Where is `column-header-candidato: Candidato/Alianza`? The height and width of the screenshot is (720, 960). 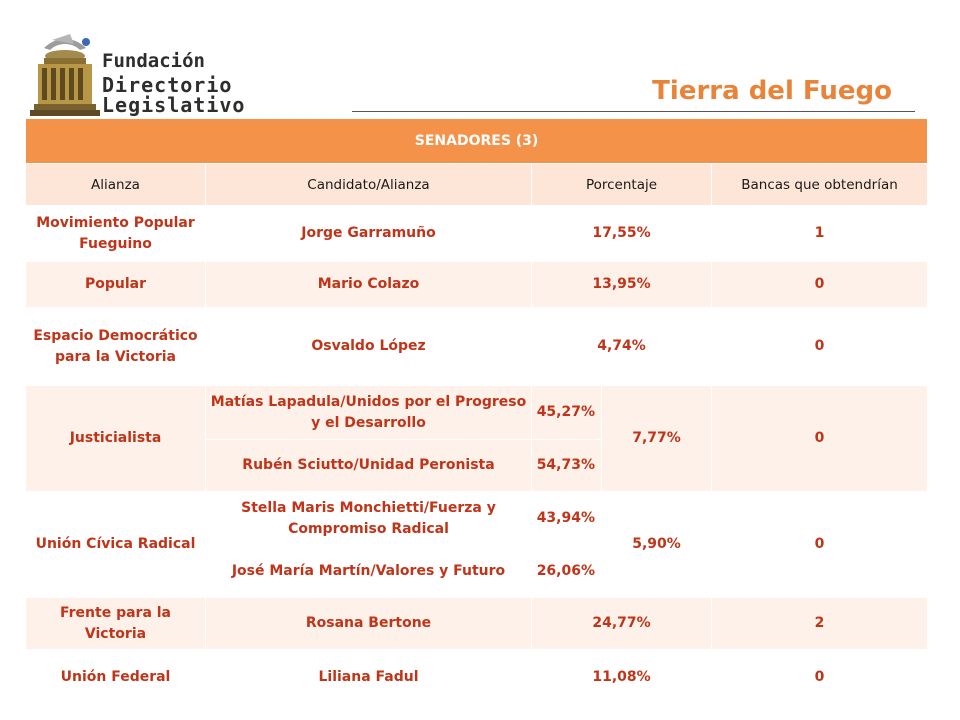 column-header-candidato: Candidato/Alianza is located at coordinates (368, 184).